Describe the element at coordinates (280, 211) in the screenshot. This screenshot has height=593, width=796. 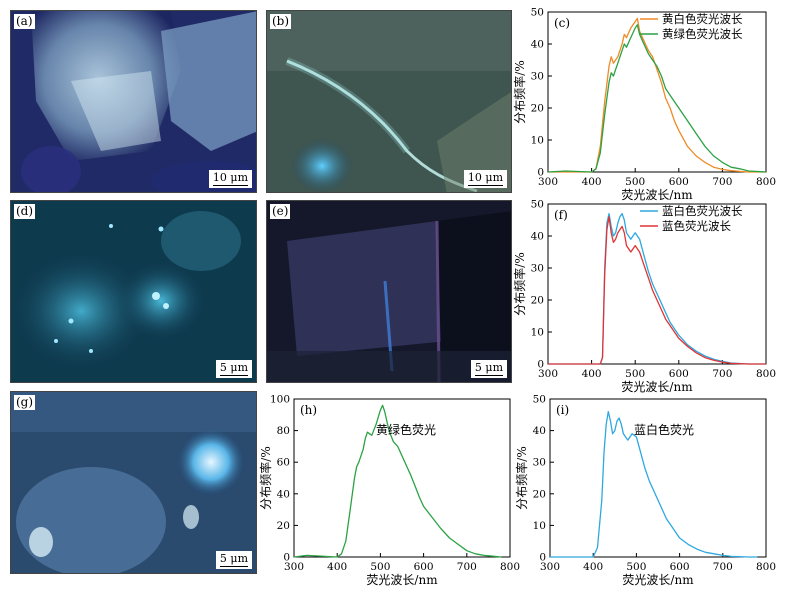
I see `panel-label-e: (e)` at that location.